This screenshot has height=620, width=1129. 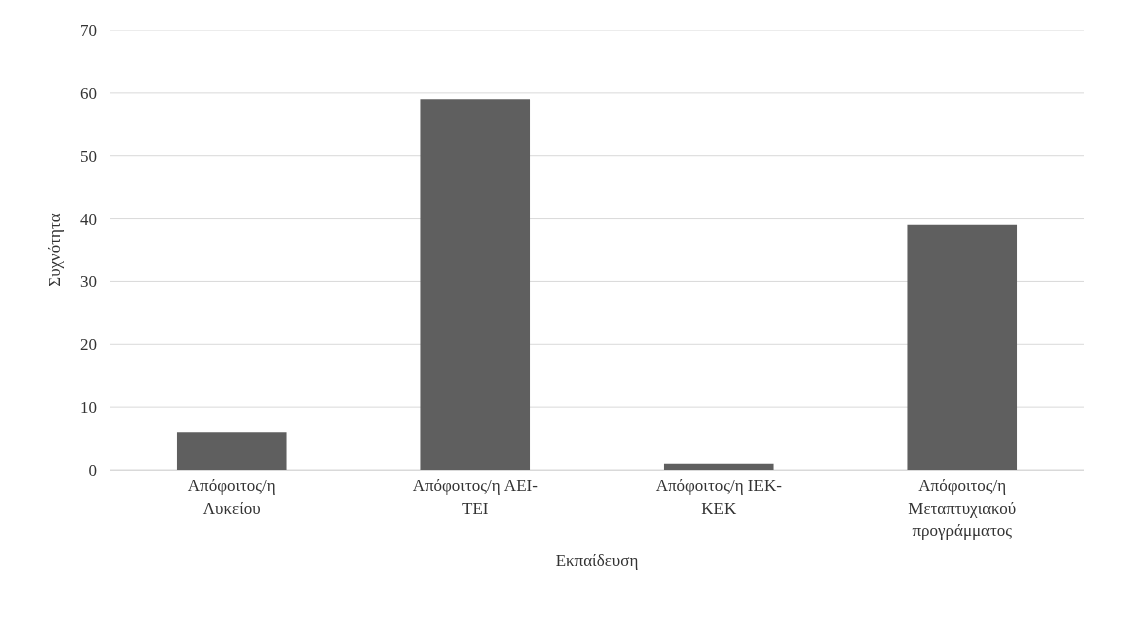 What do you see at coordinates (962, 508) in the screenshot?
I see `x-tick-label: Απόφοιτος/η Μεταπτυχιακού προγράμματος` at bounding box center [962, 508].